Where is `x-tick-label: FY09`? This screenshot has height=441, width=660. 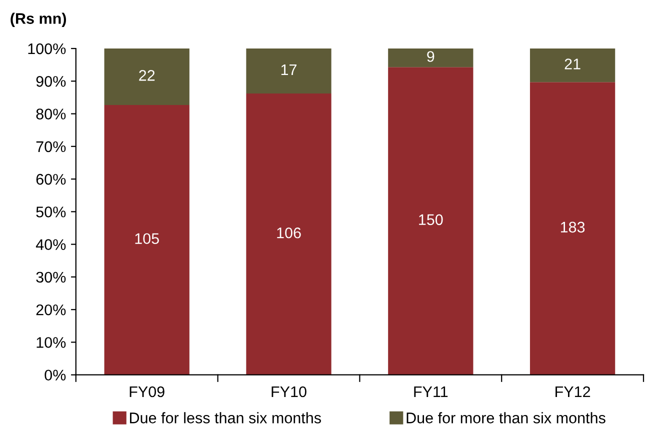
x-tick-label: FY09 is located at coordinates (147, 392).